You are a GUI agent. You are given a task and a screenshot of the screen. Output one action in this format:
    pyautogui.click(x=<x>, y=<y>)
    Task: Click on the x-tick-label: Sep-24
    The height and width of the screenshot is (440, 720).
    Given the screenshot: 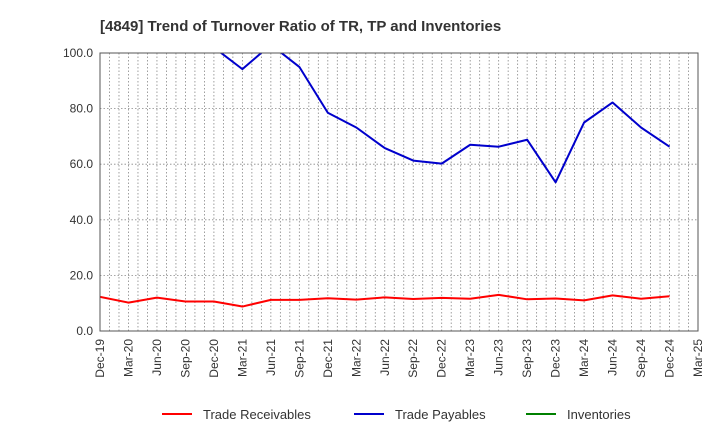 What is the action you would take?
    pyautogui.click(x=641, y=358)
    